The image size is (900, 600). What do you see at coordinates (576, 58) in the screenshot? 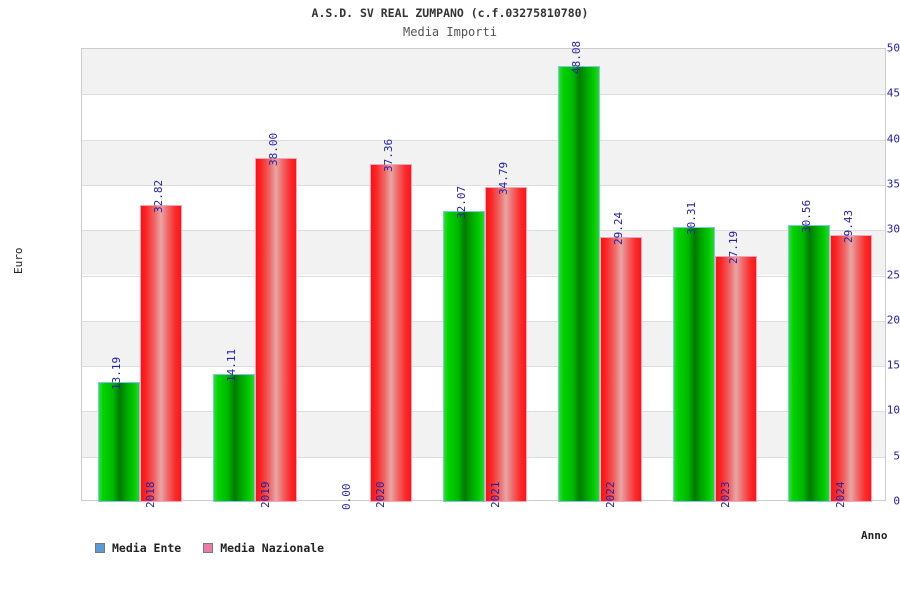
I see `bar-value-label: 48.08` at bounding box center [576, 58].